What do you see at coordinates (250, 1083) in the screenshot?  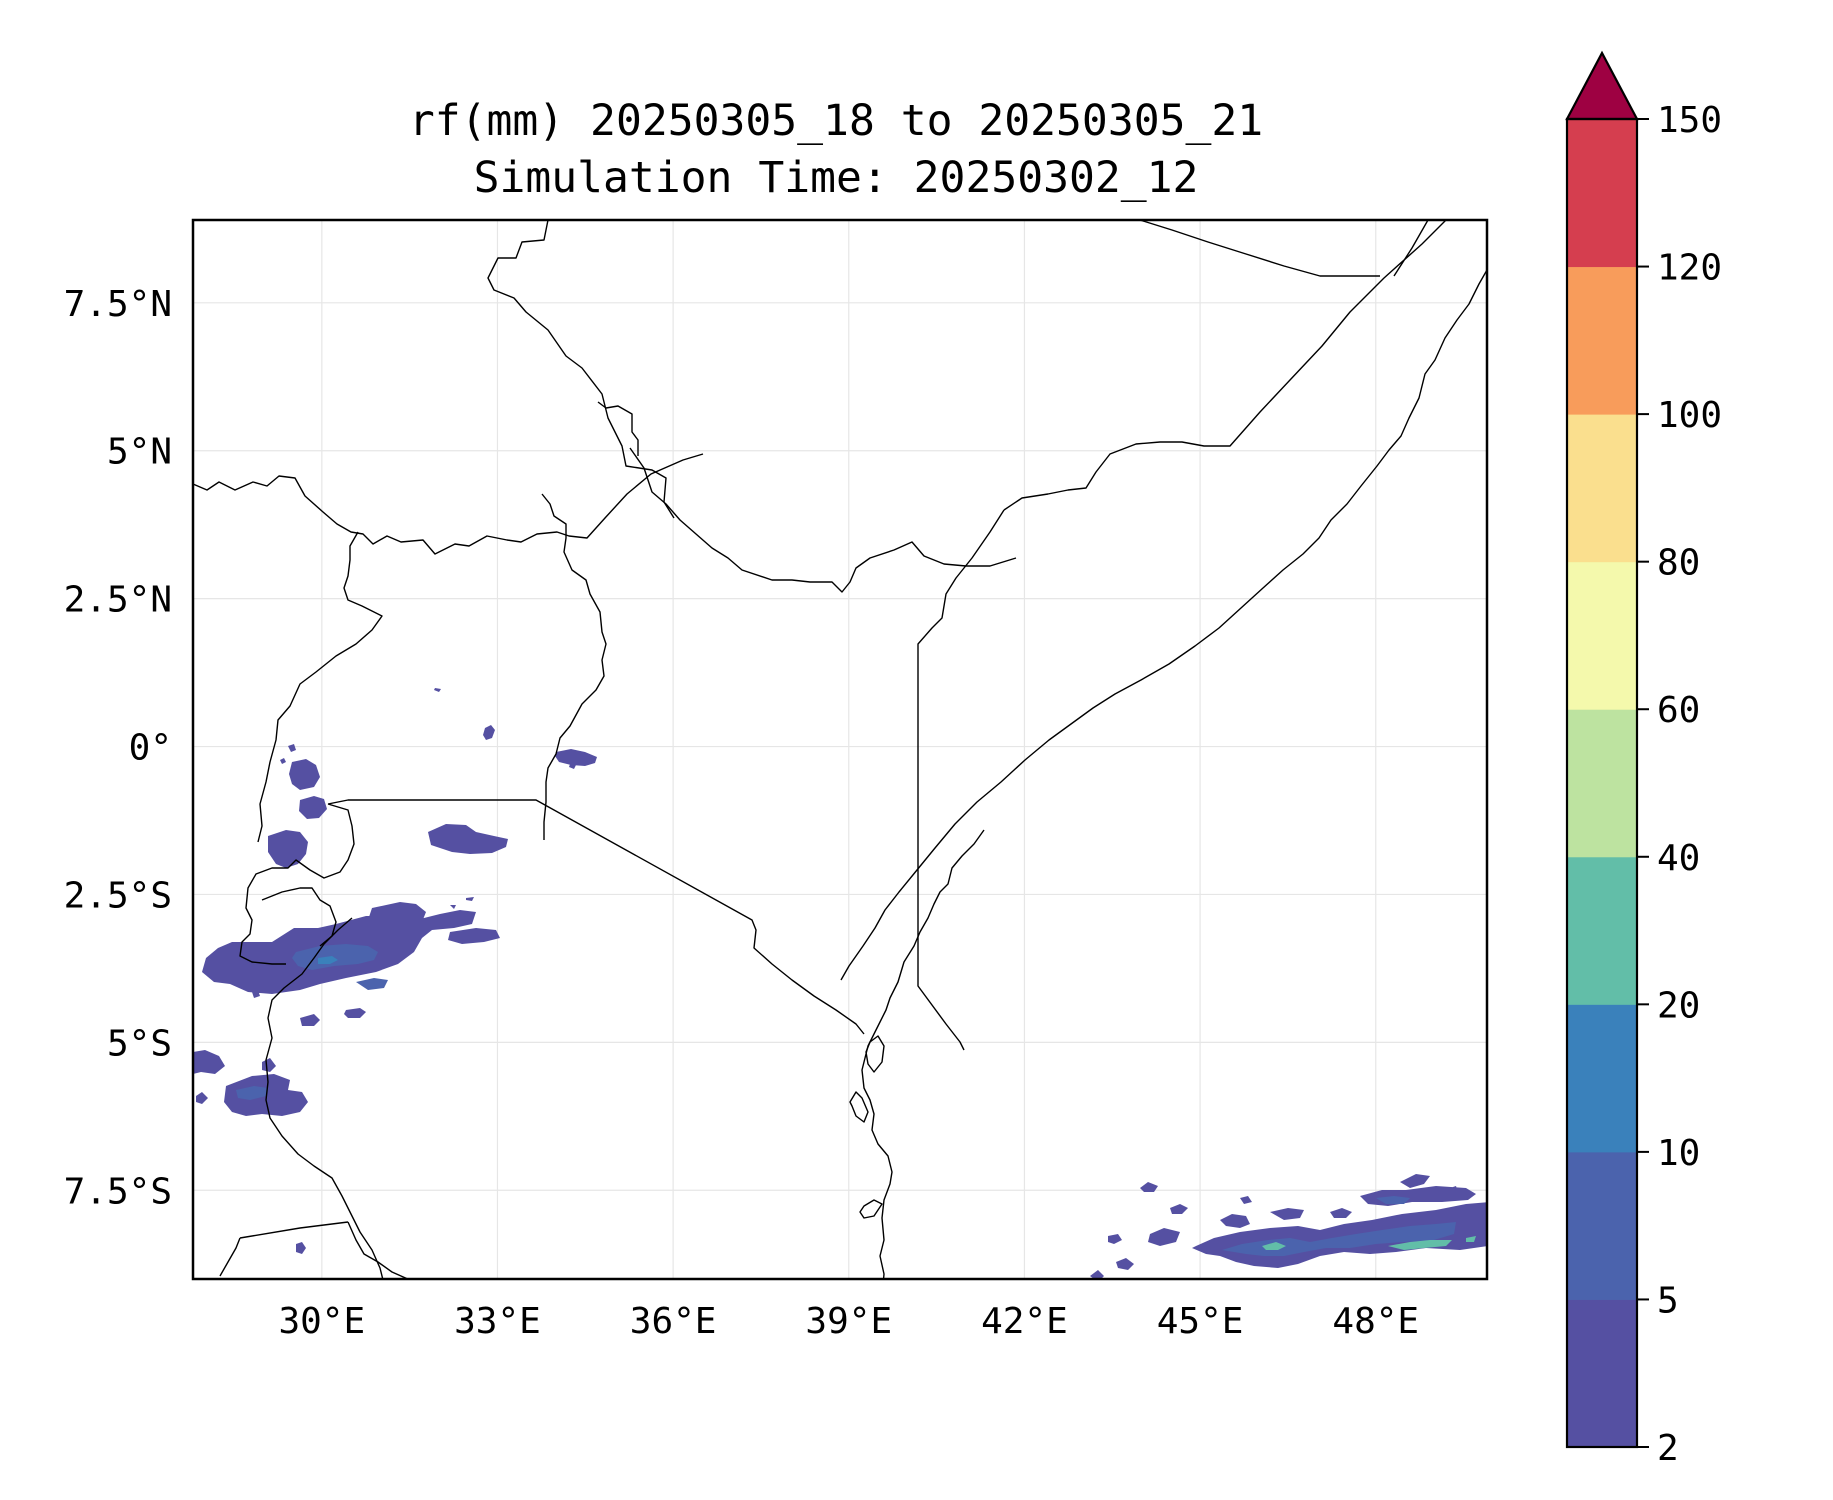 I see `rainfall-area-lake-tanganyika` at bounding box center [250, 1083].